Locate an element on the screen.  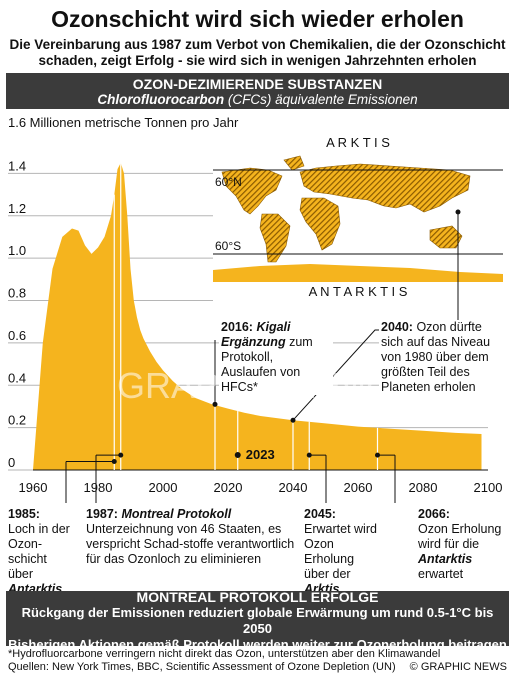
credit: © GRAPHIC NEWS is located at coordinates (458, 667).